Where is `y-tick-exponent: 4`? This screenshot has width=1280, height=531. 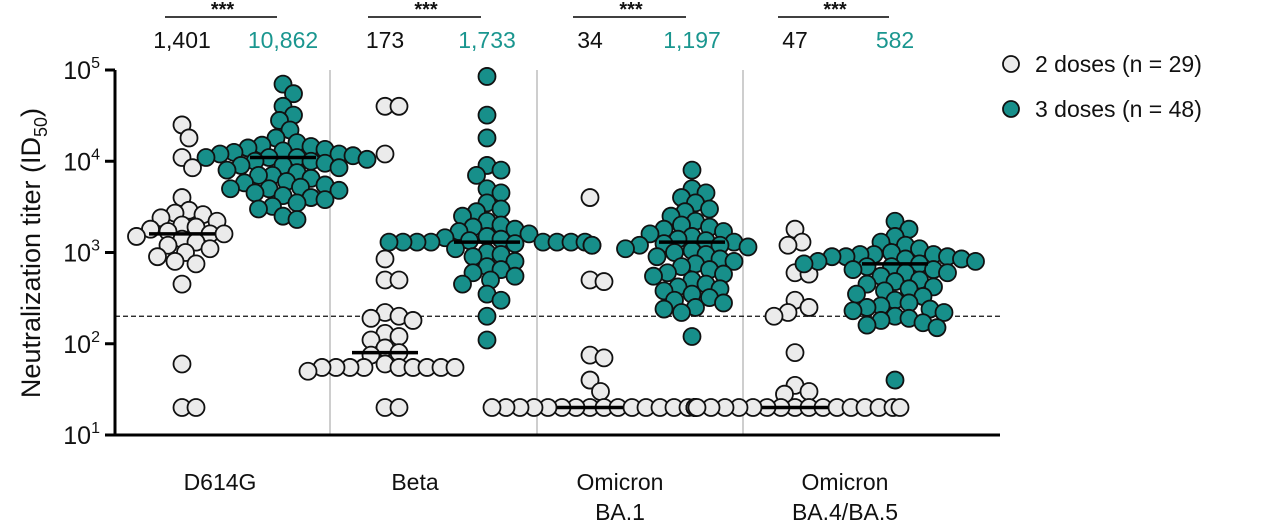
y-tick-exponent: 4 is located at coordinates (95, 154).